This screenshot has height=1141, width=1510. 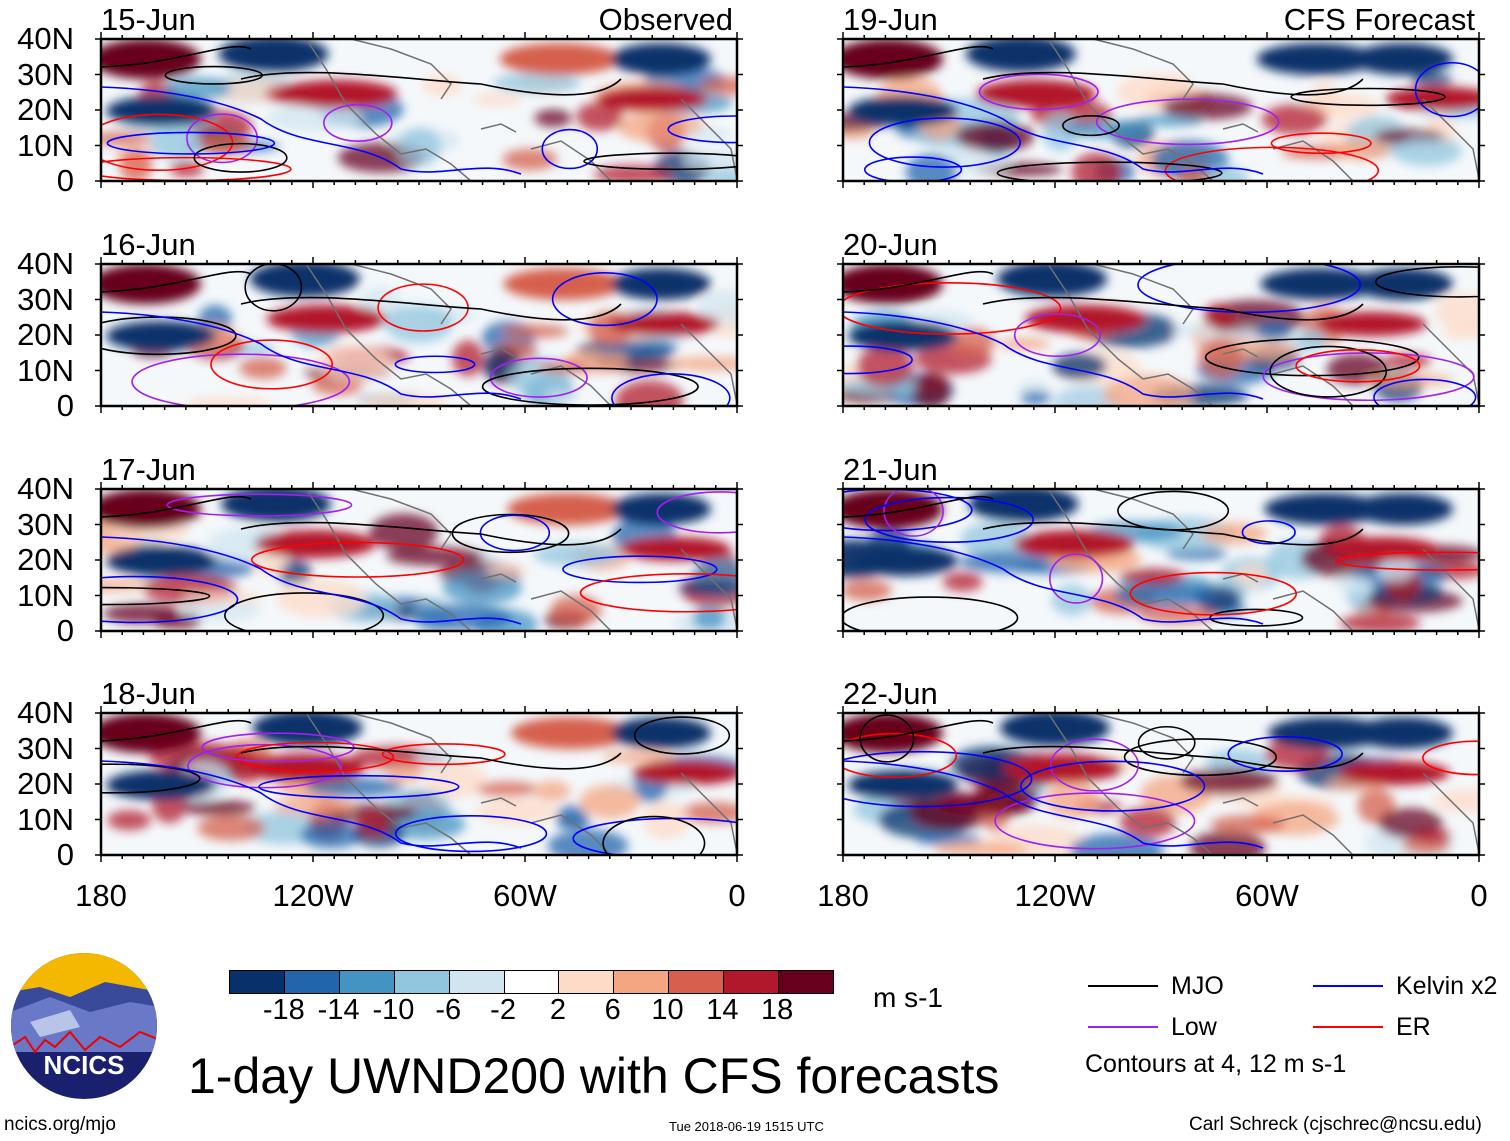 What do you see at coordinates (1197, 986) in the screenshot?
I see `legend-label: MJO` at bounding box center [1197, 986].